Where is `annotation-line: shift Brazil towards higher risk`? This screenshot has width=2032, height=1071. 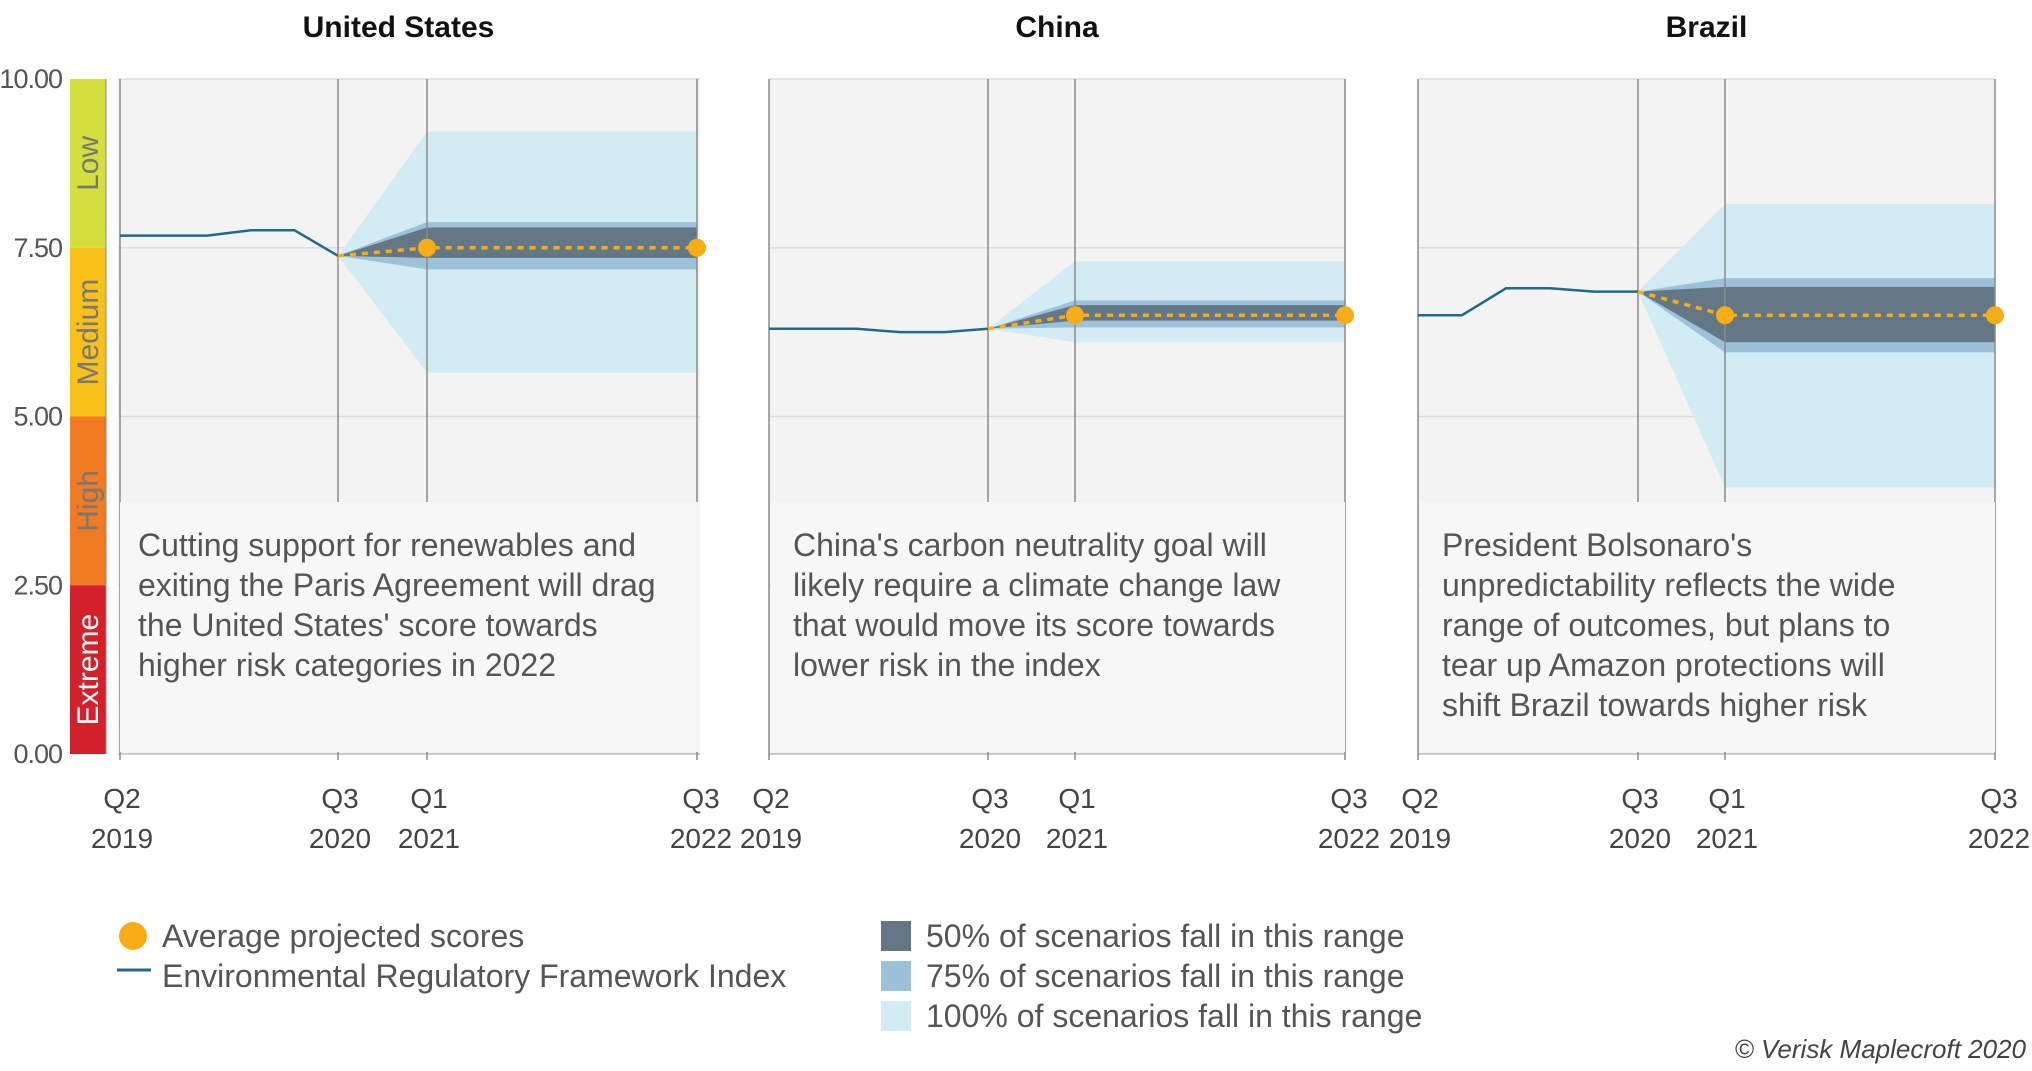
annotation-line: shift Brazil towards higher risk is located at coordinates (1655, 705).